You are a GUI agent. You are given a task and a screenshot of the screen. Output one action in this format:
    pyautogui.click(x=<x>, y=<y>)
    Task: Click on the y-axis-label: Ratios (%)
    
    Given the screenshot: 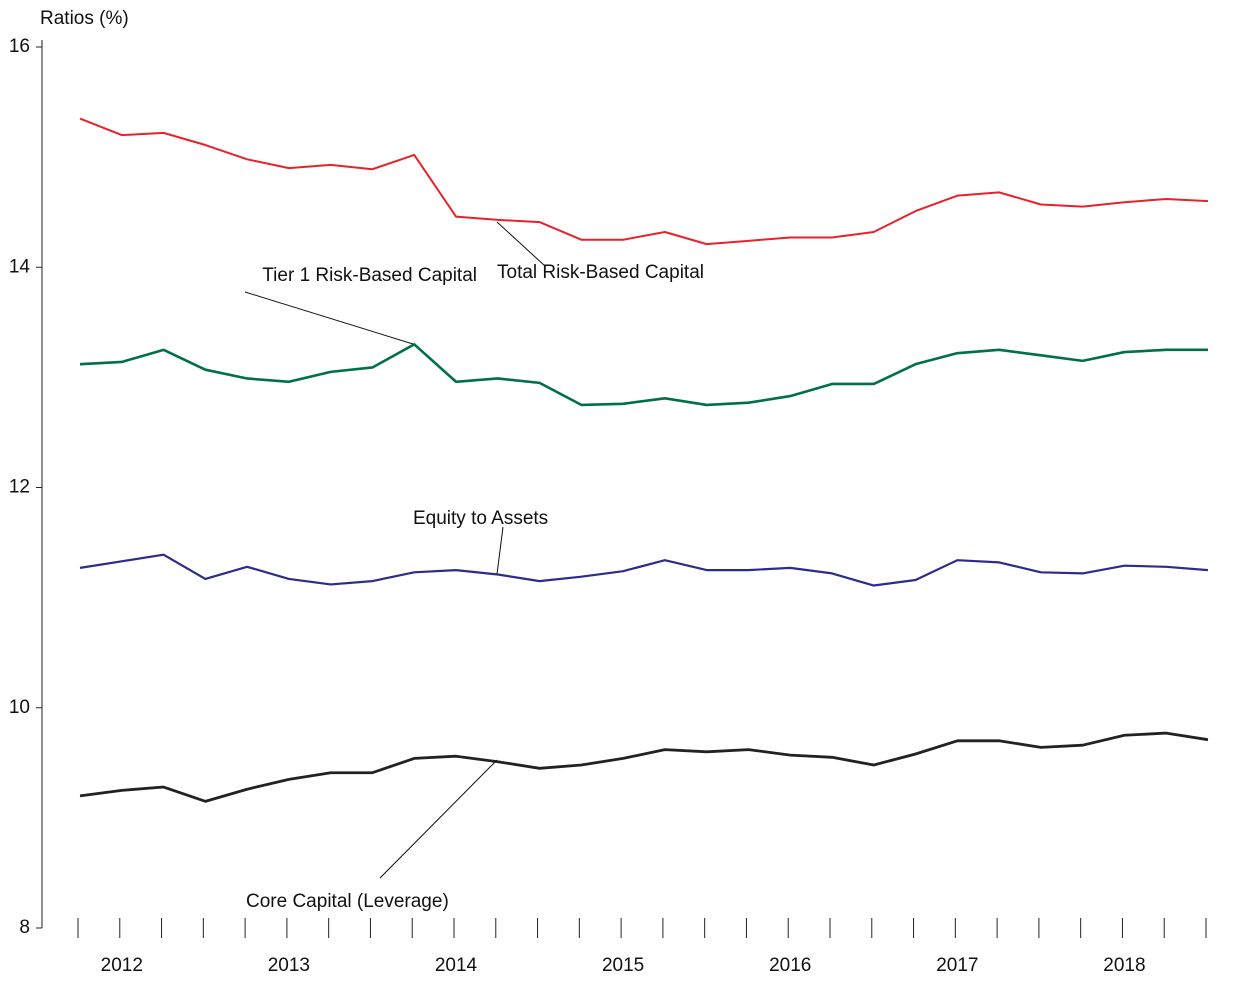 What is the action you would take?
    pyautogui.click(x=84, y=18)
    